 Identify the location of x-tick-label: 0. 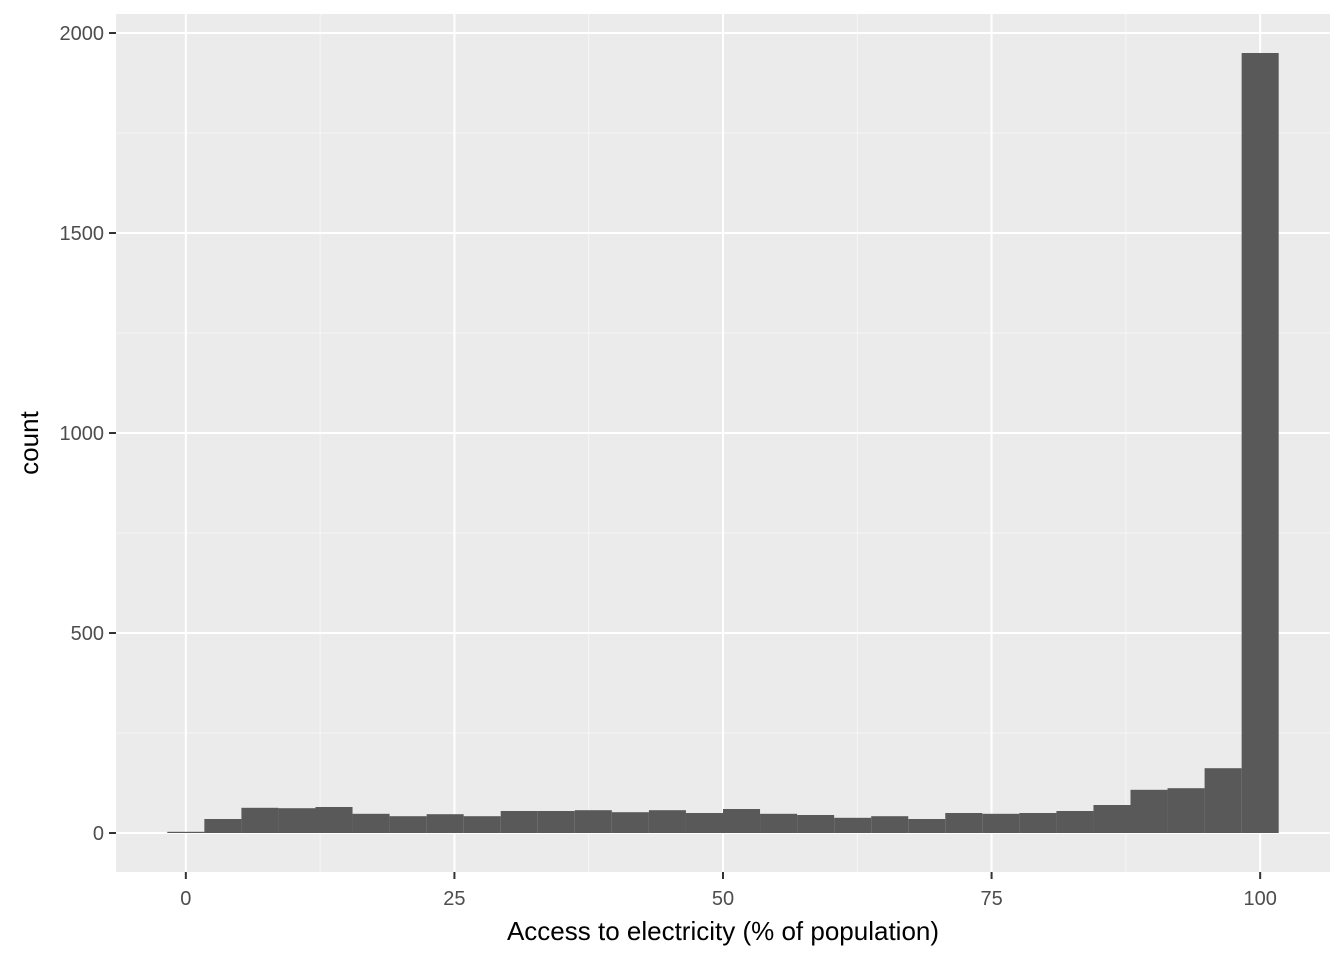
(185, 899).